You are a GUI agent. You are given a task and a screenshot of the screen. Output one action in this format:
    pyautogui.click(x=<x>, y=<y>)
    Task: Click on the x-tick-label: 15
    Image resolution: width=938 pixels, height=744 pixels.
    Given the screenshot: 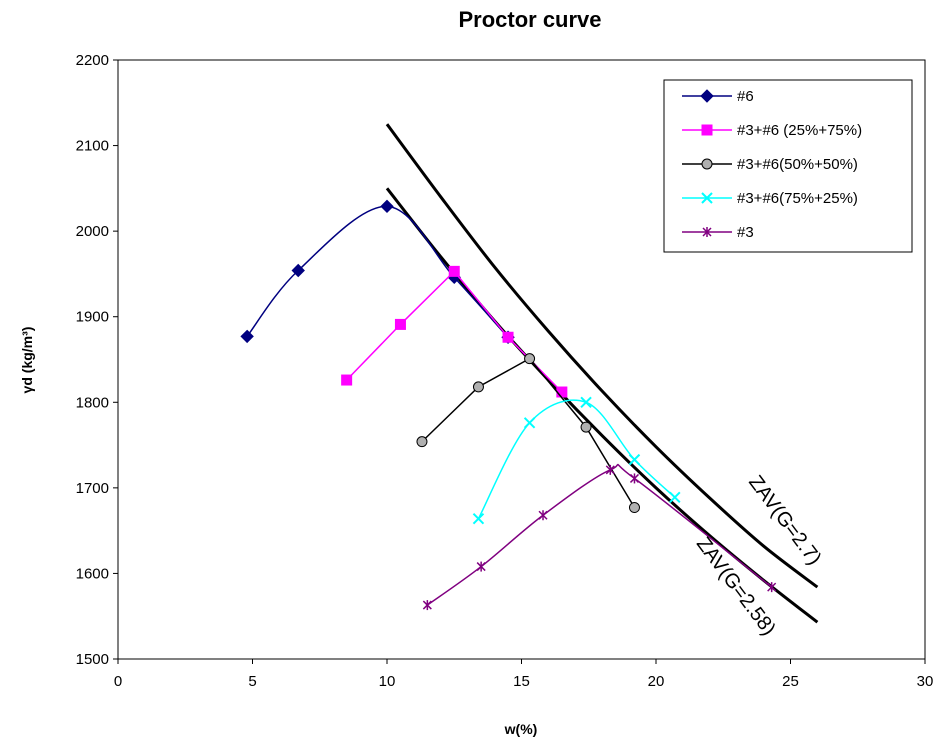 What is the action you would take?
    pyautogui.click(x=521, y=681)
    